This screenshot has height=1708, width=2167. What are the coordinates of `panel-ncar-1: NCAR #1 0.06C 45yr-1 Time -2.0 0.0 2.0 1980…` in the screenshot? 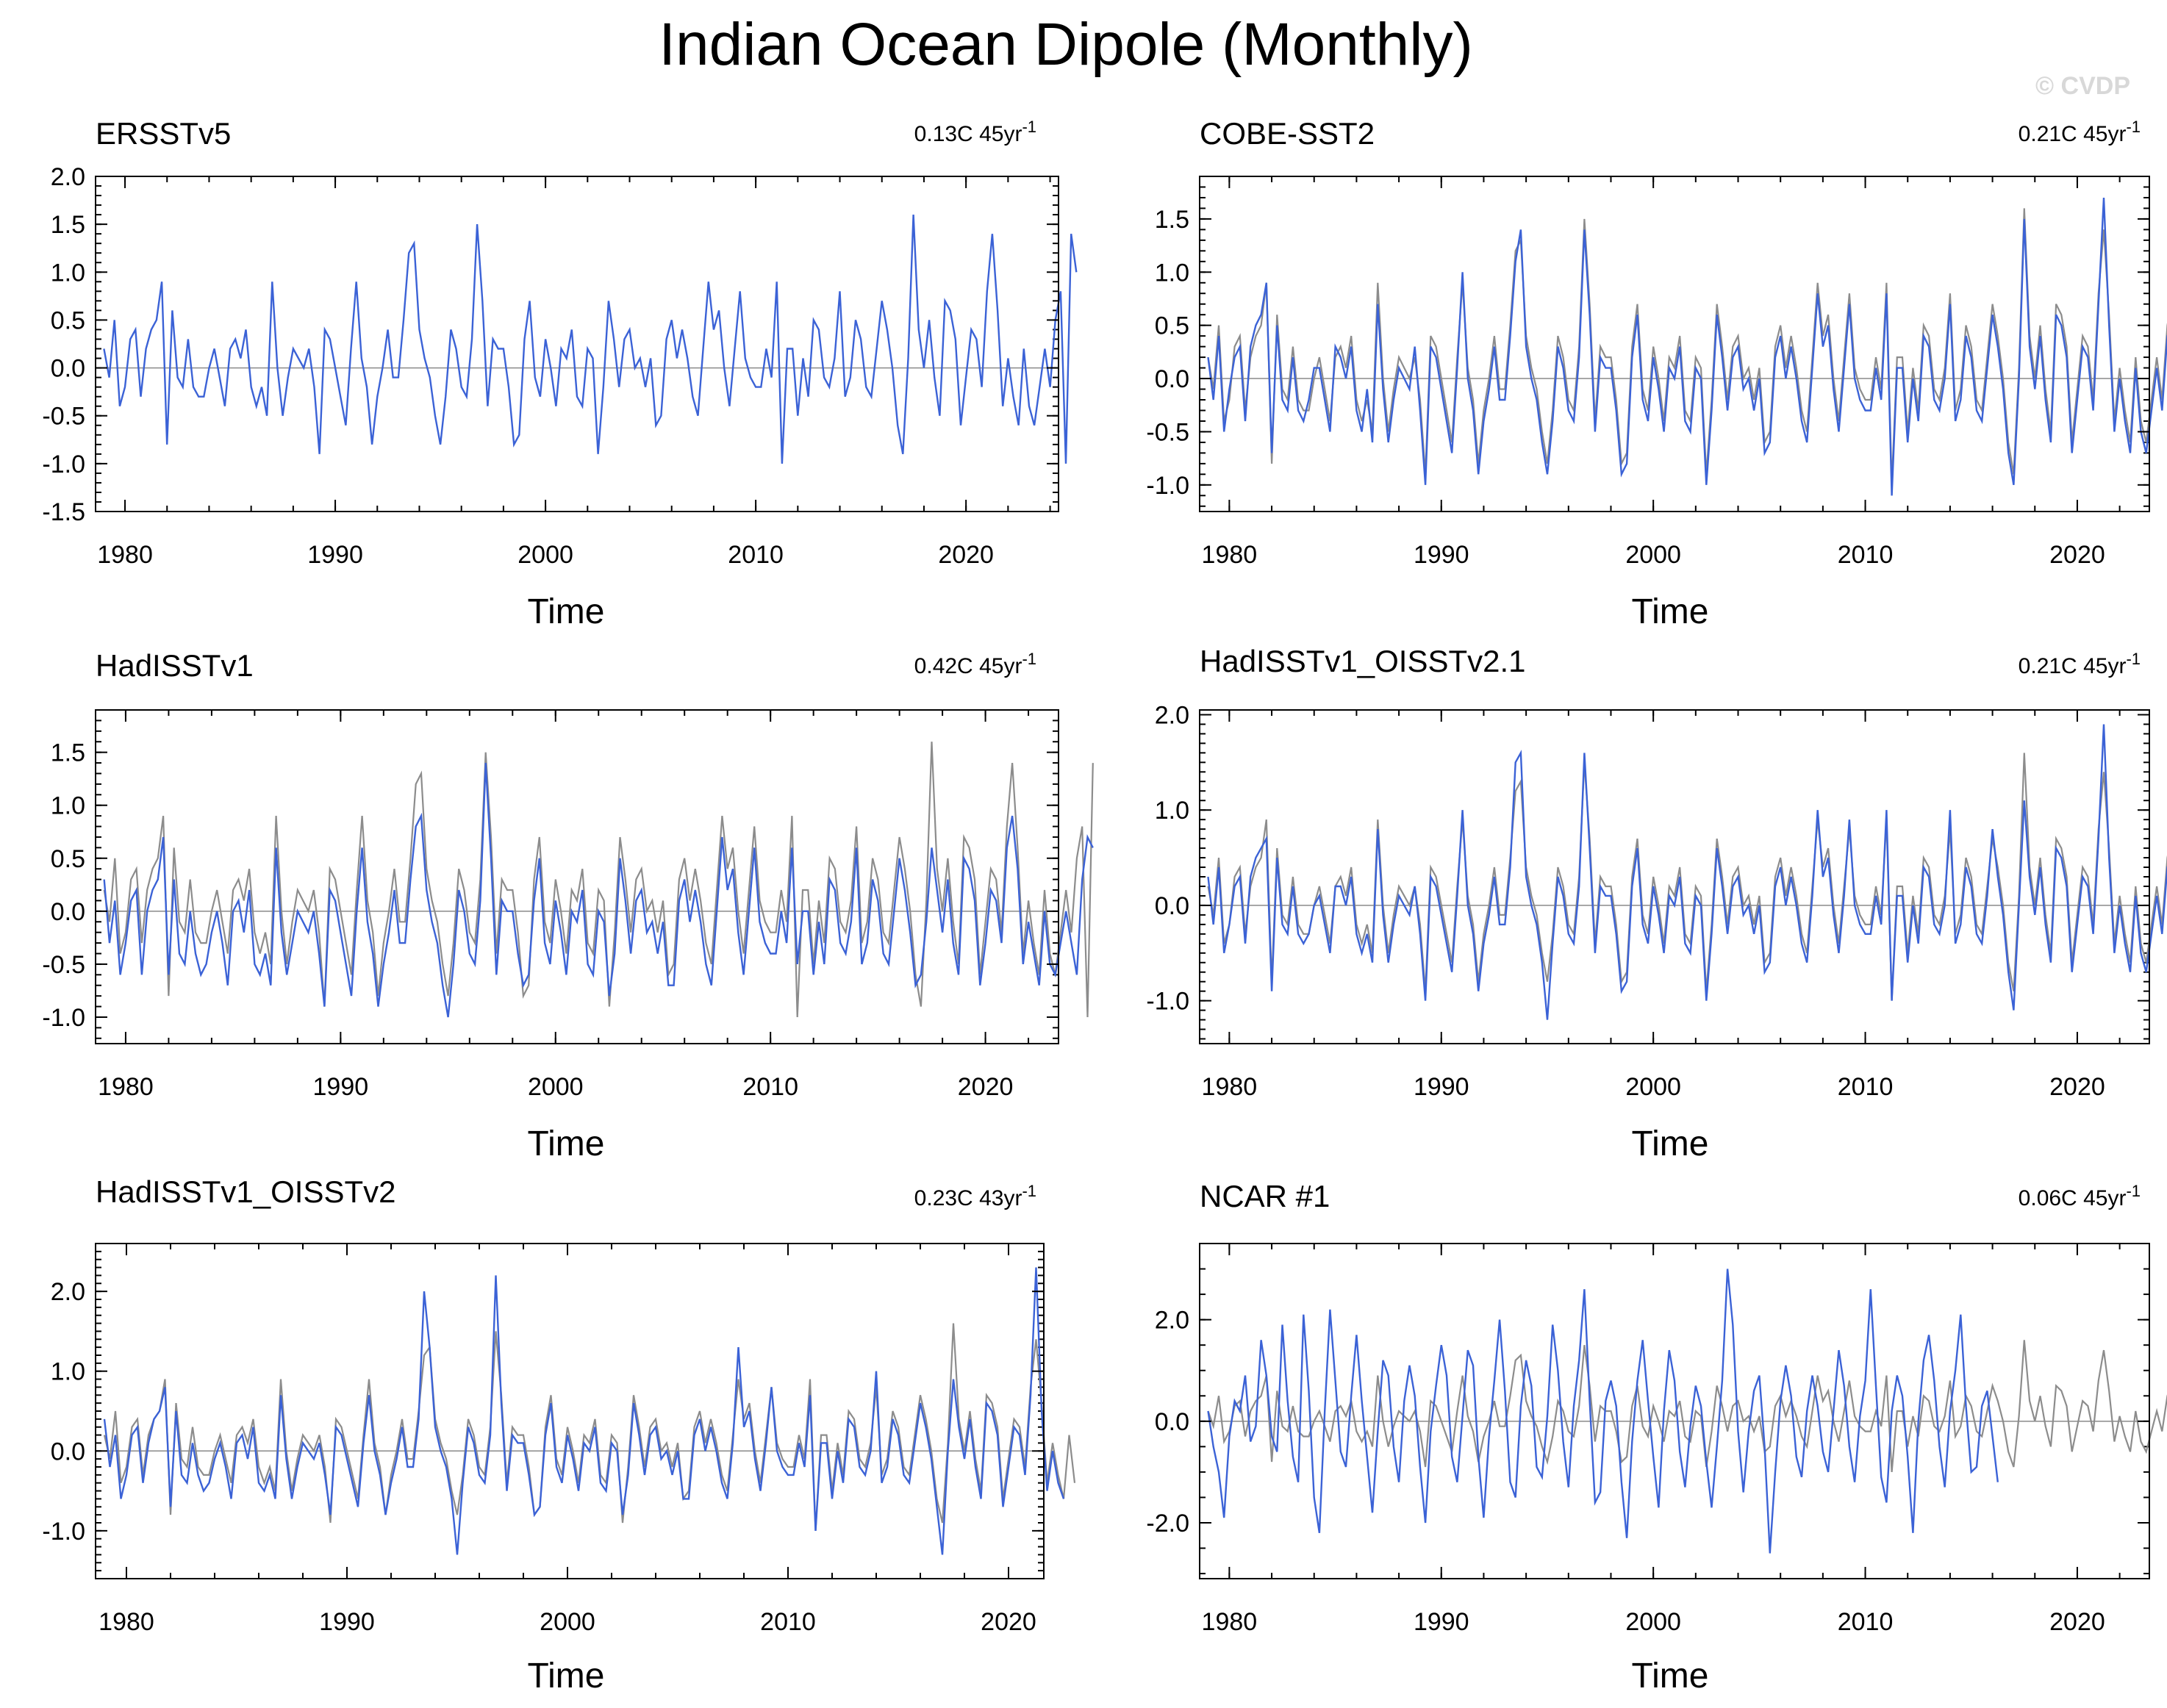 It's located at (1656, 1437).